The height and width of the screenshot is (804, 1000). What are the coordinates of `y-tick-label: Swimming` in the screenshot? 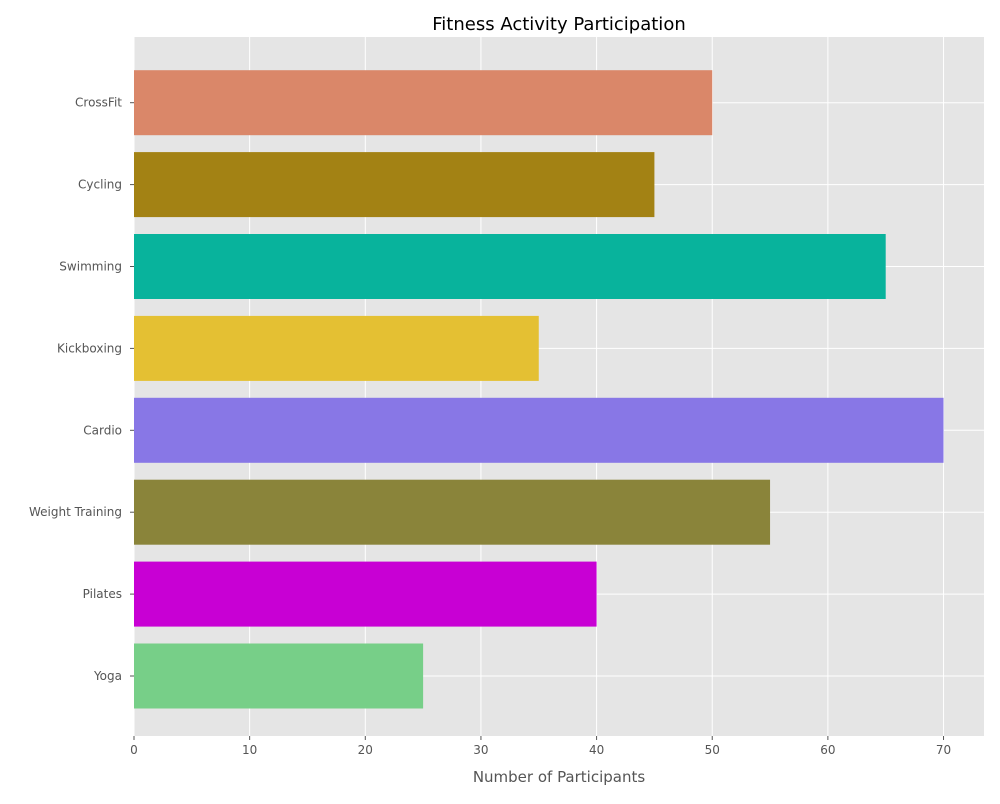 It's located at (90, 267).